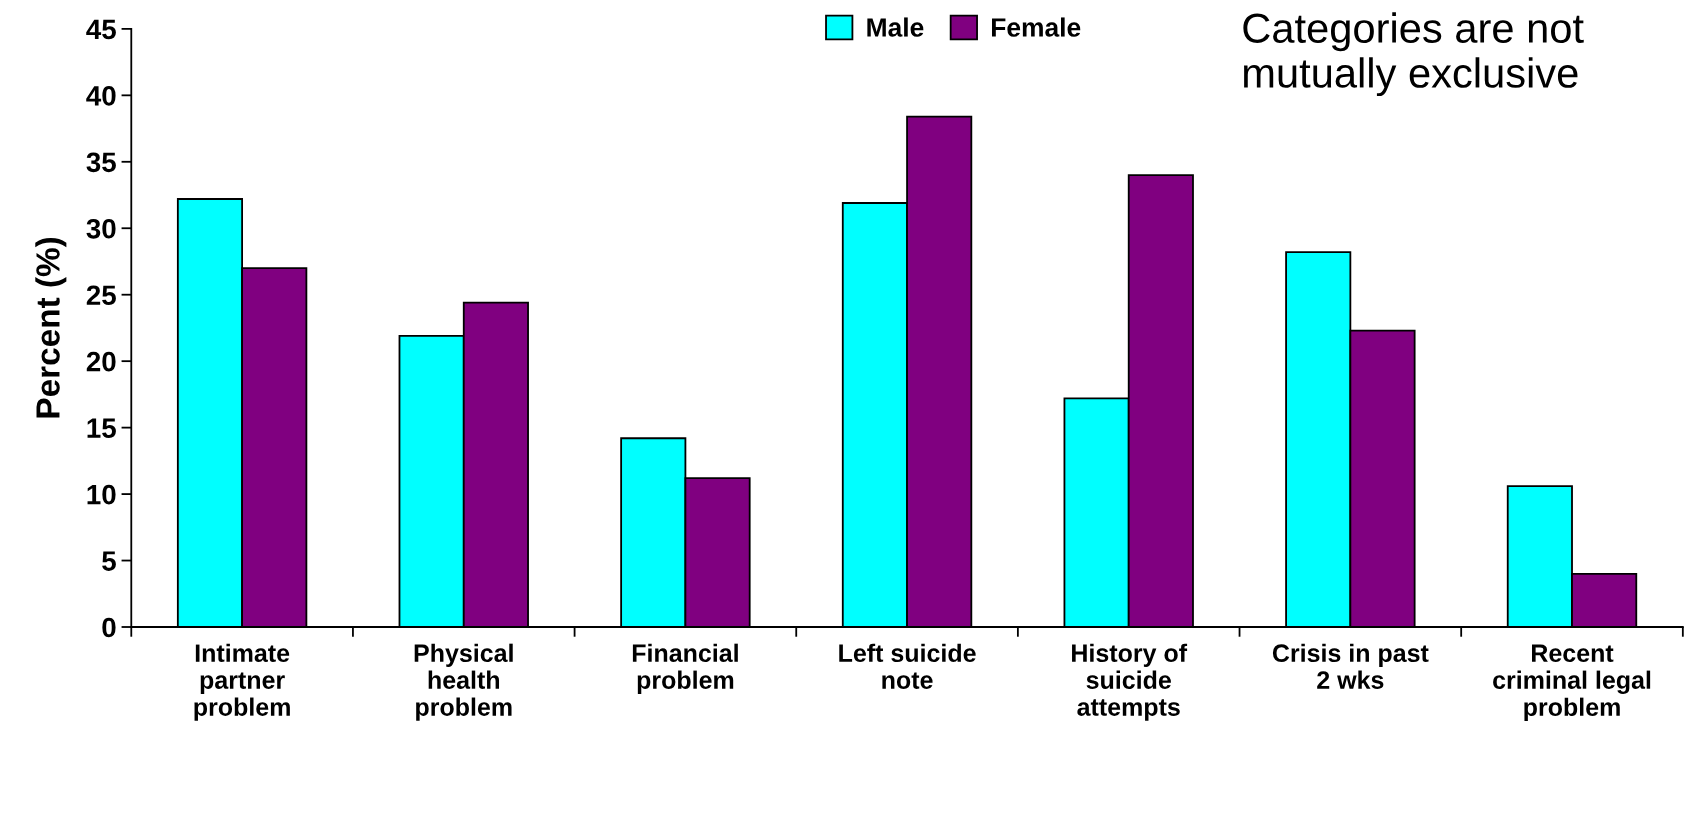 Image resolution: width=1705 pixels, height=825 pixels. Describe the element at coordinates (101, 428) in the screenshot. I see `y-tick-label: 15` at that location.